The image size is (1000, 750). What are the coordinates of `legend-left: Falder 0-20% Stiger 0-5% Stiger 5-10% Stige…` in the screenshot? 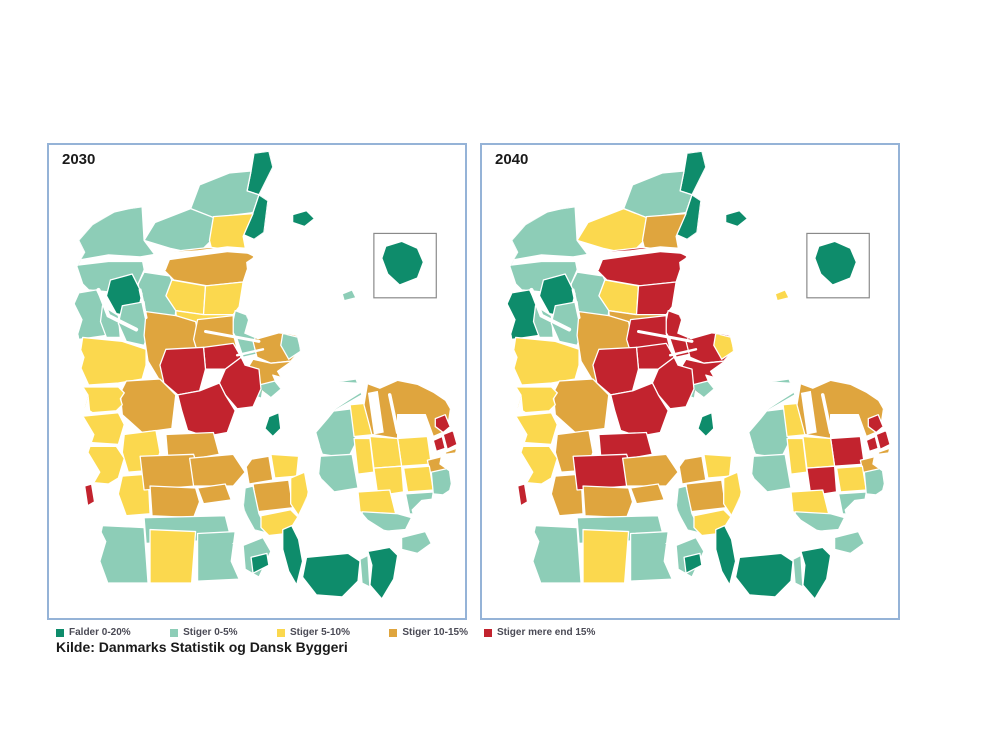 It's located at (262, 632).